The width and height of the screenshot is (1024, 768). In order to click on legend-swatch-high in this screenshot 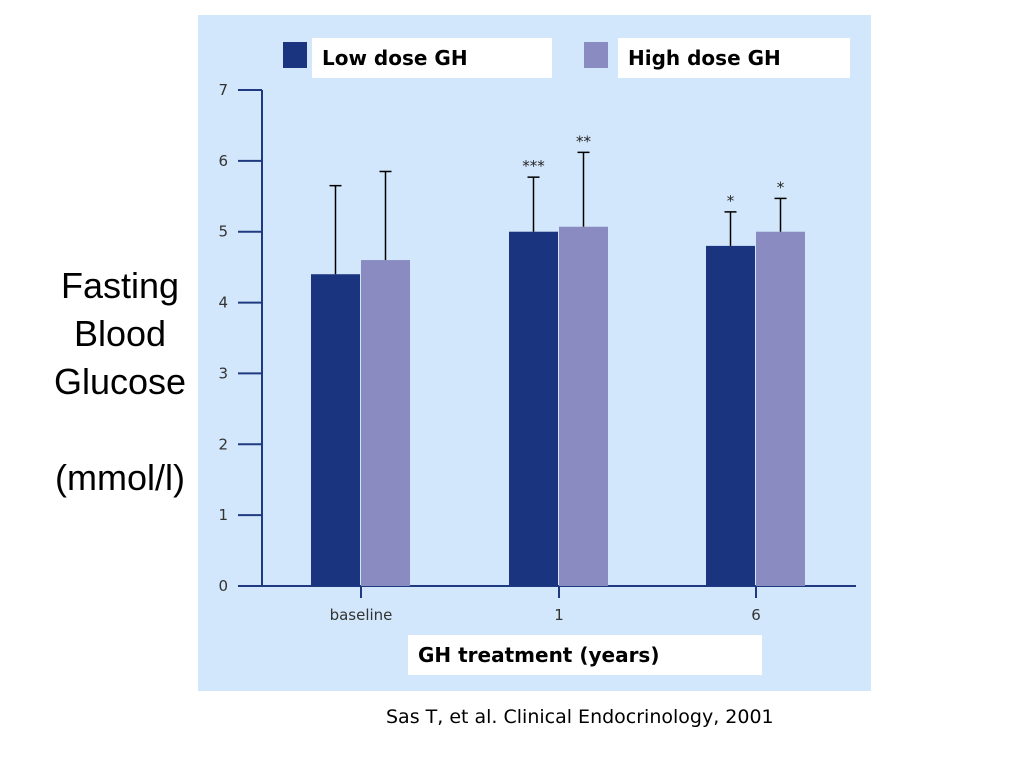, I will do `click(596, 55)`.